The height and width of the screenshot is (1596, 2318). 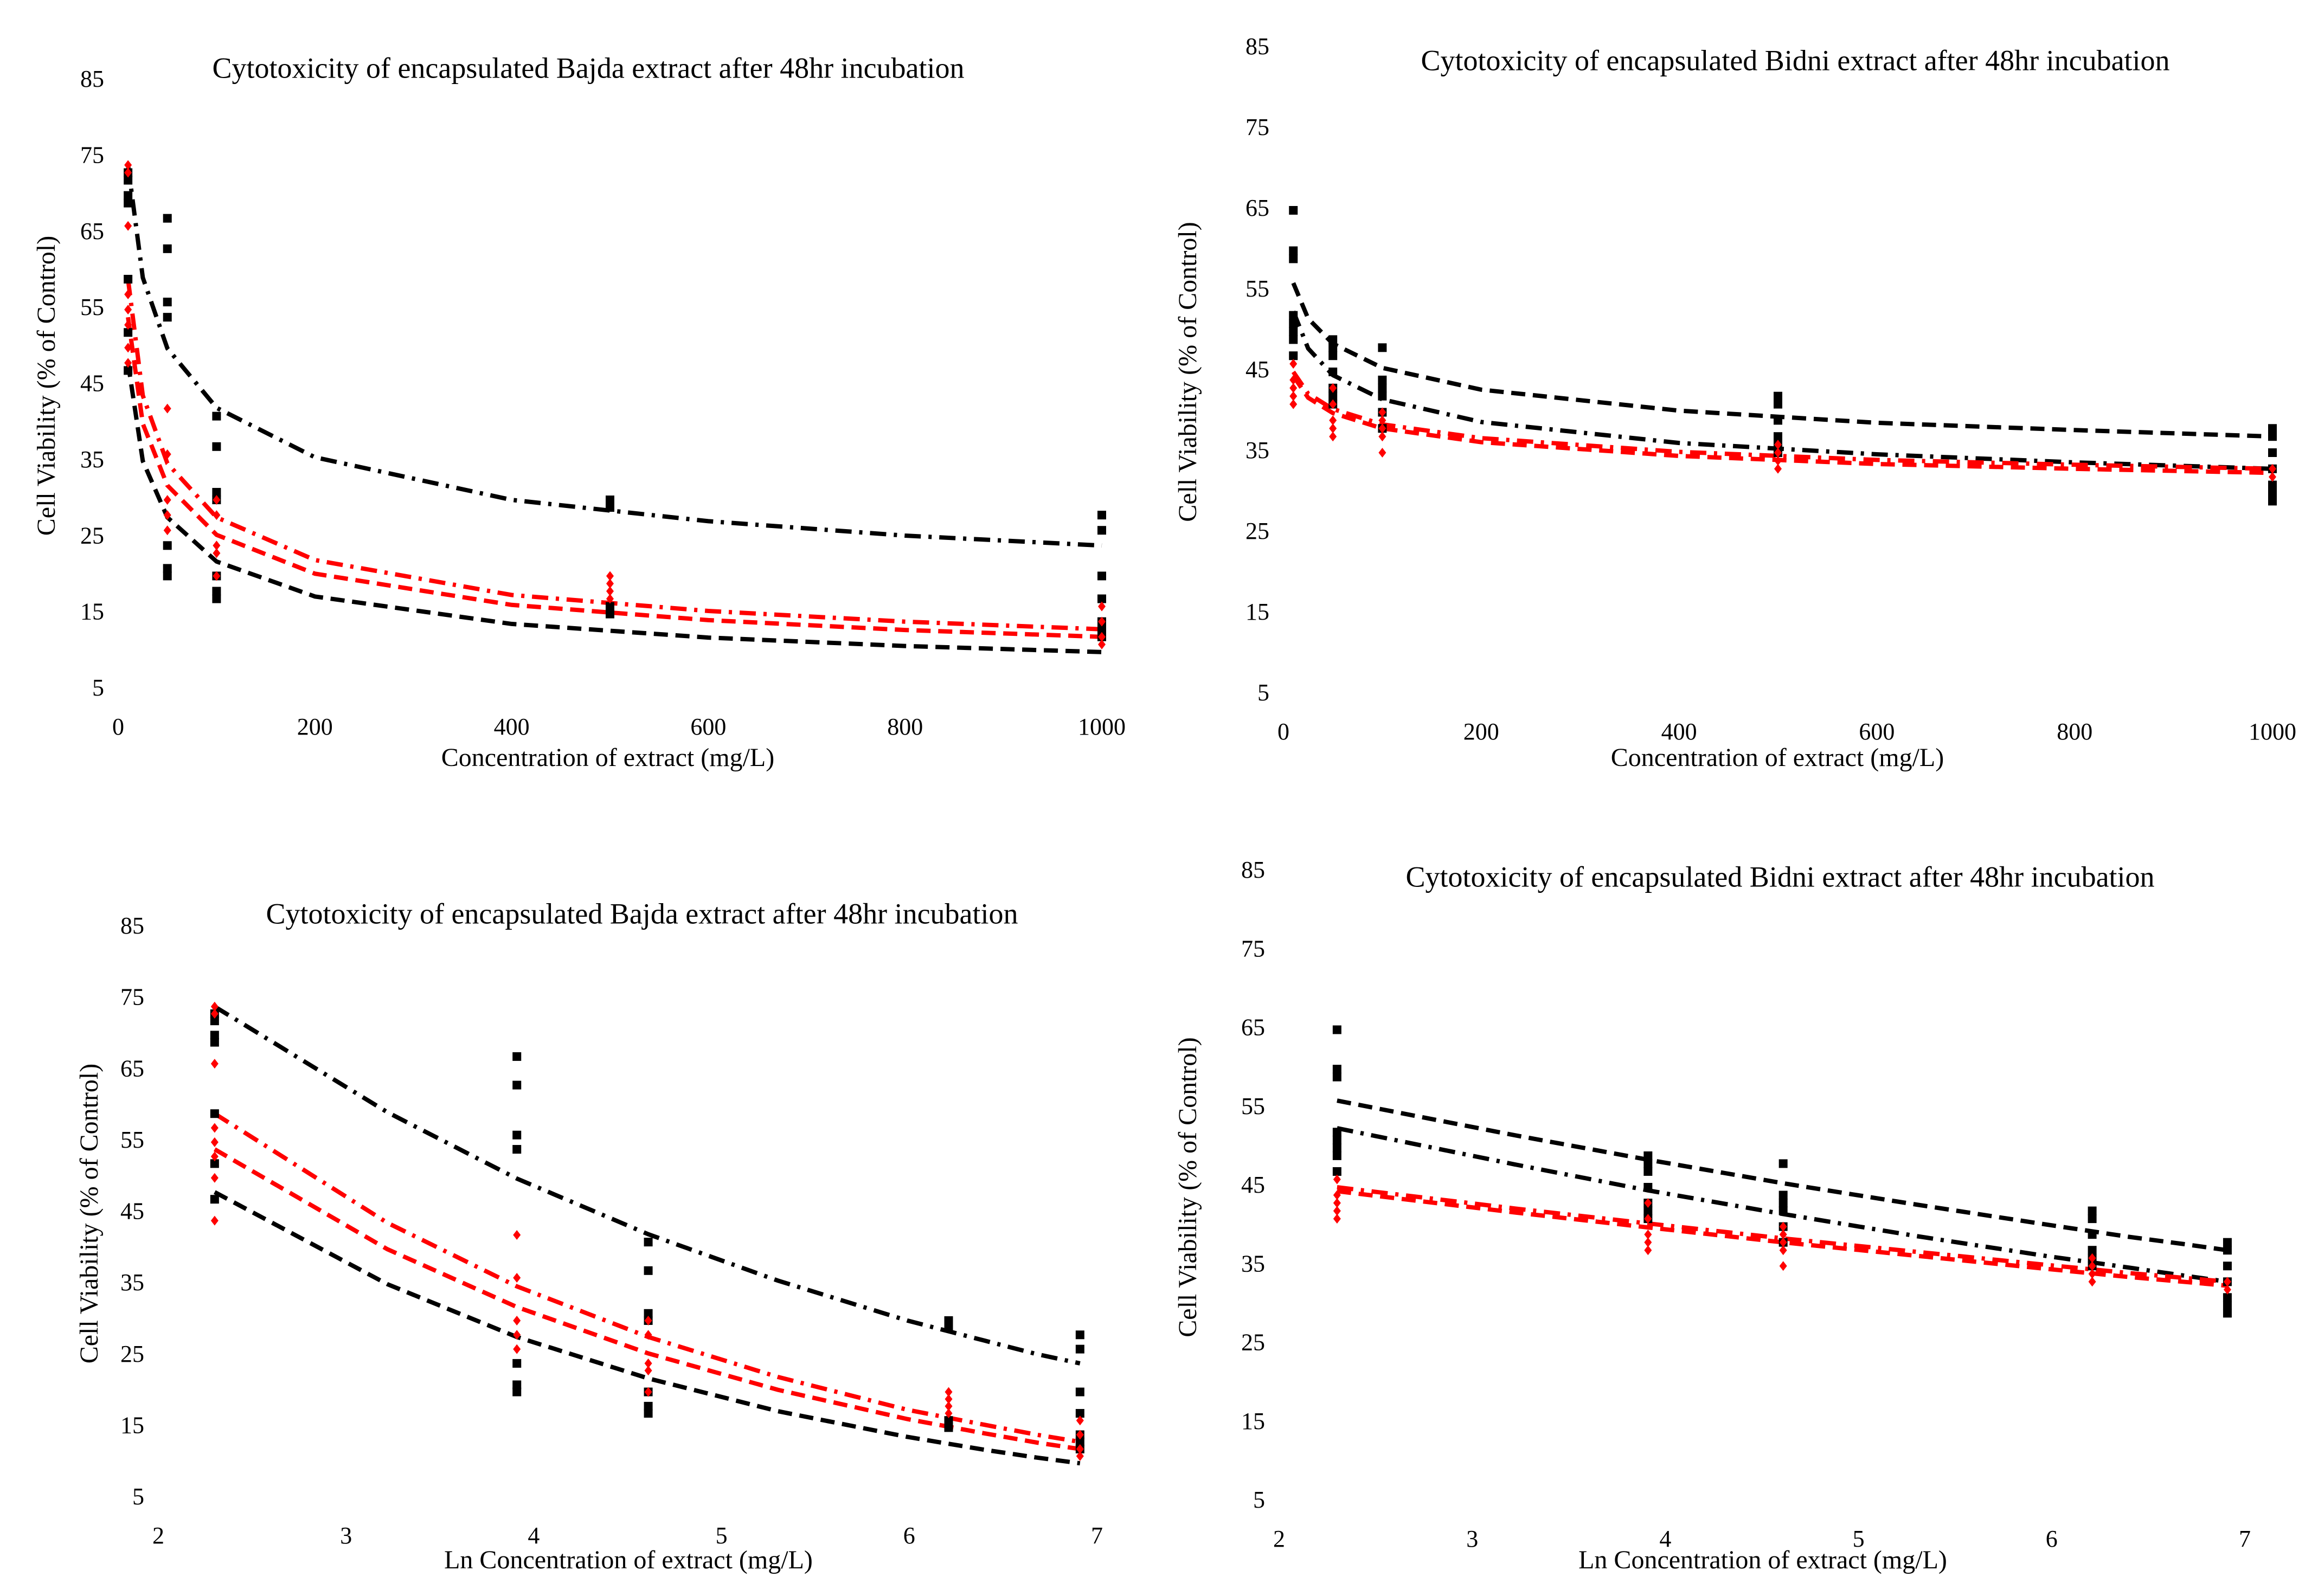 I want to click on x-tick-label: 1000, so click(x=1102, y=727).